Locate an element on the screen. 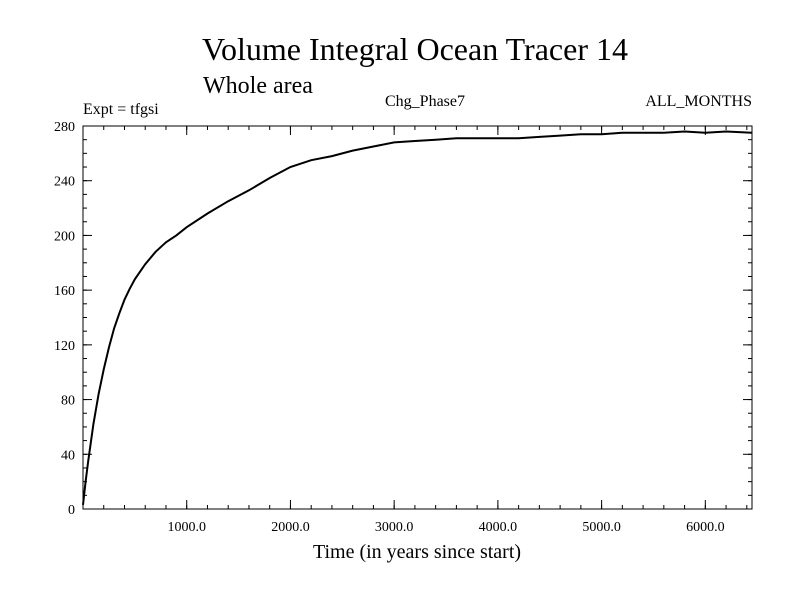  y-tick-label: 40 is located at coordinates (68, 455).